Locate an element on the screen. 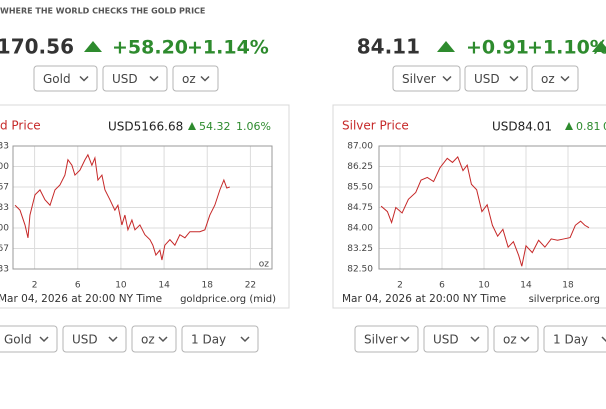  ticker-change: +58.20 is located at coordinates (150, 48).